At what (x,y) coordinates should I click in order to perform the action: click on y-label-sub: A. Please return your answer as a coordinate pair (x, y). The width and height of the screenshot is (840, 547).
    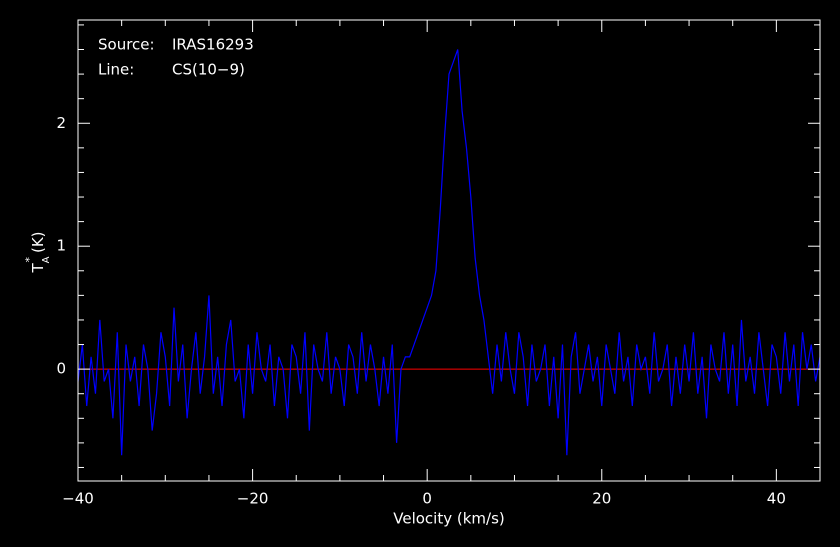
    Looking at the image, I should click on (46, 259).